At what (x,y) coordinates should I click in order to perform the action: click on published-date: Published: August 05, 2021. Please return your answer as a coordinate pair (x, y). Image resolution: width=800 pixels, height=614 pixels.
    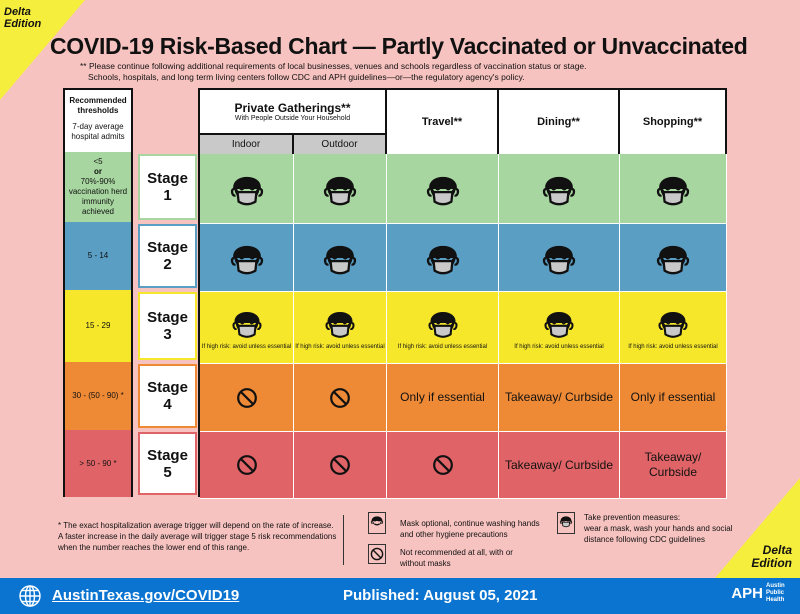
    Looking at the image, I should click on (440, 595).